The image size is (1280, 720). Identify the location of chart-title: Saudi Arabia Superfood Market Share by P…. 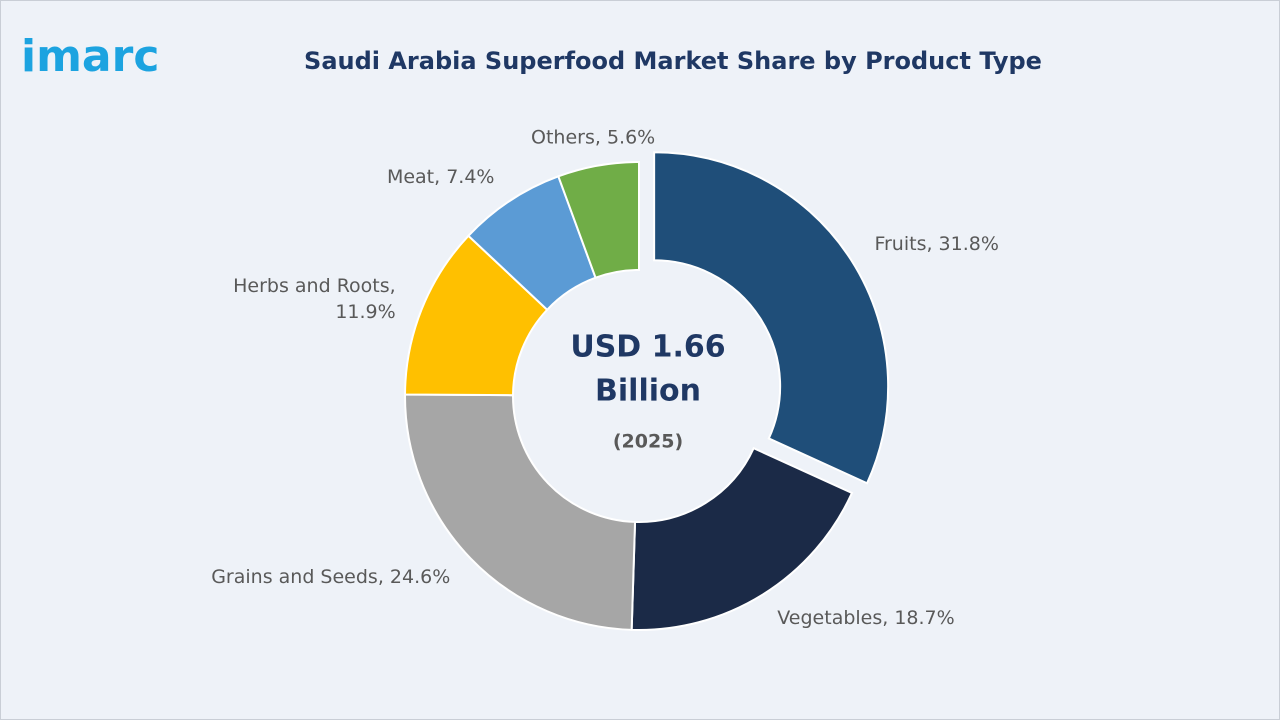
(673, 61).